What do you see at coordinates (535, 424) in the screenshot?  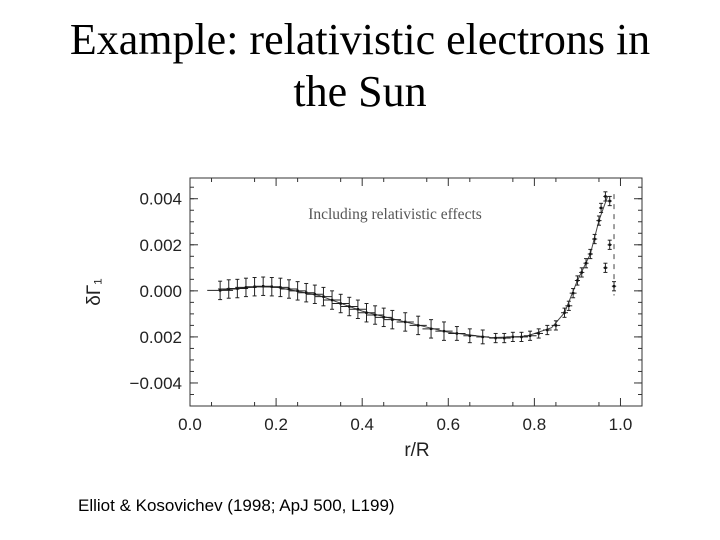 I see `x-tick-label: 0.8` at bounding box center [535, 424].